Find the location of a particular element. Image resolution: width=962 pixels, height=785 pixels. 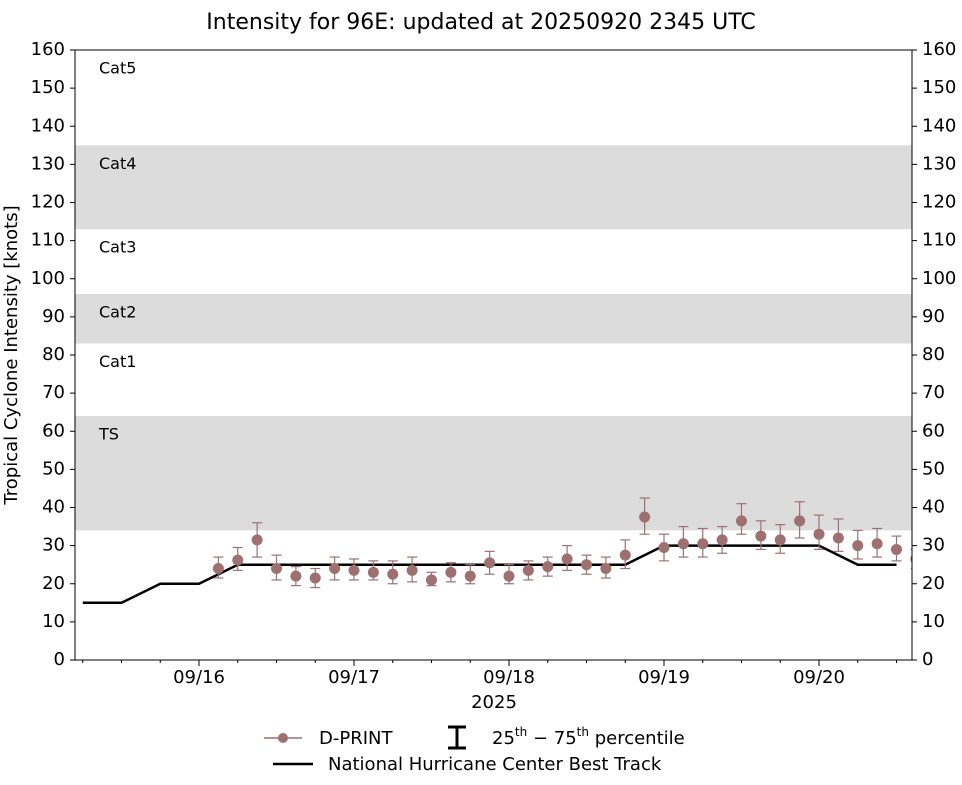

x-tick-label: 09/16 is located at coordinates (199, 677).